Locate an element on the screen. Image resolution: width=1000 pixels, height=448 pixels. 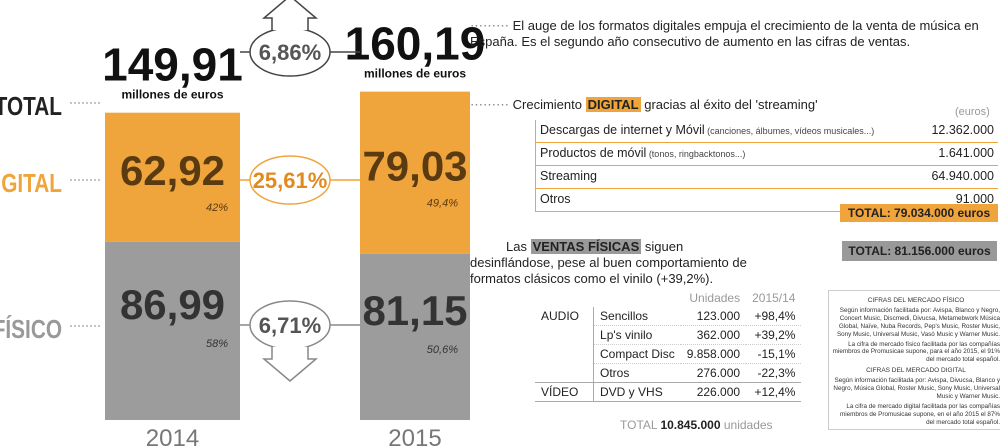
digital-share: 49,4% is located at coordinates (442, 204).